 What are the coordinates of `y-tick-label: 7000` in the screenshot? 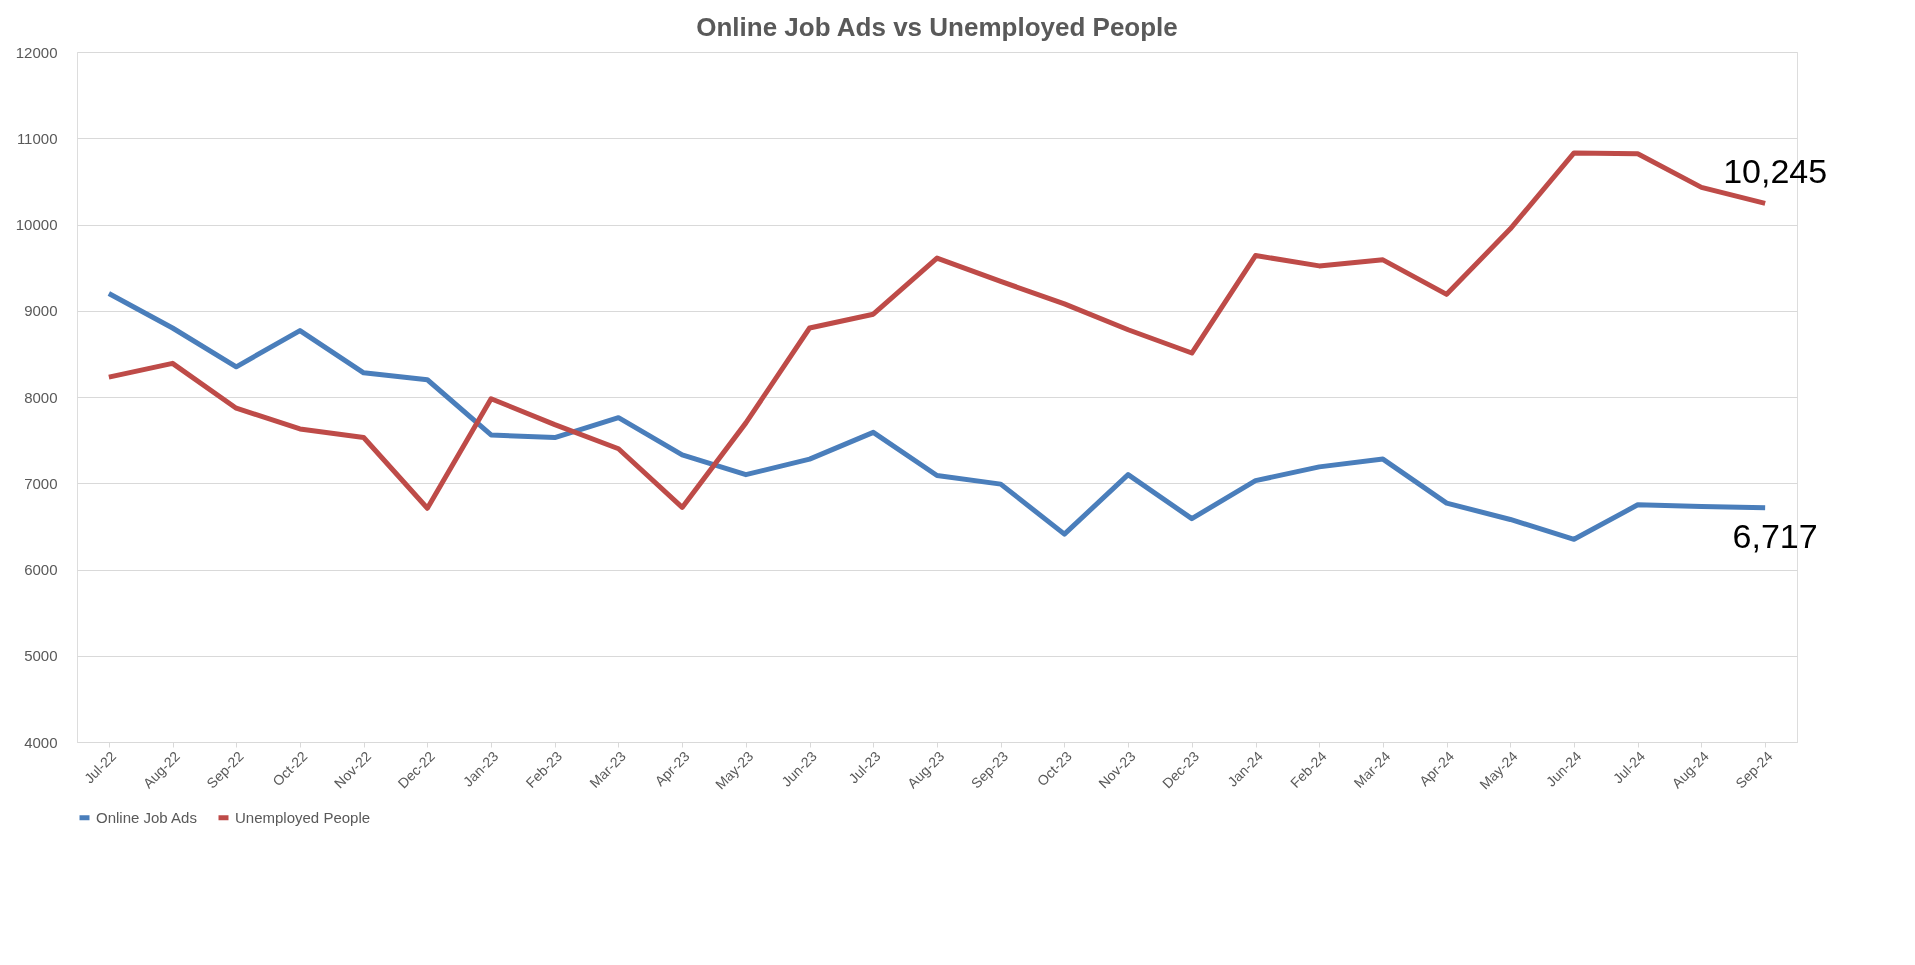 It's located at (41, 483).